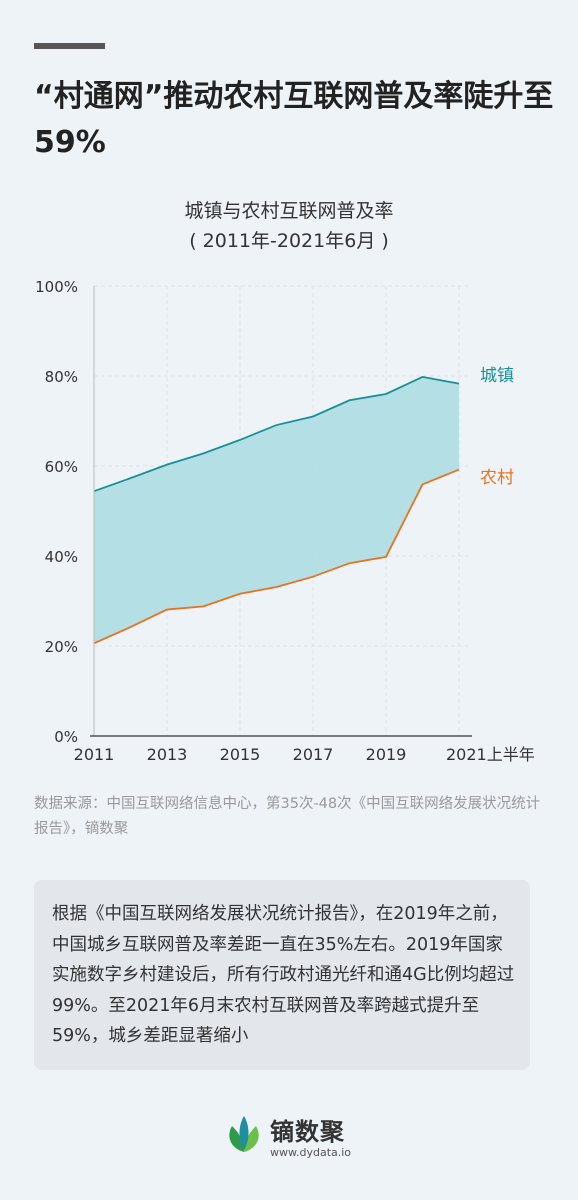  What do you see at coordinates (167, 754) in the screenshot?
I see `x-tick-label: 2013` at bounding box center [167, 754].